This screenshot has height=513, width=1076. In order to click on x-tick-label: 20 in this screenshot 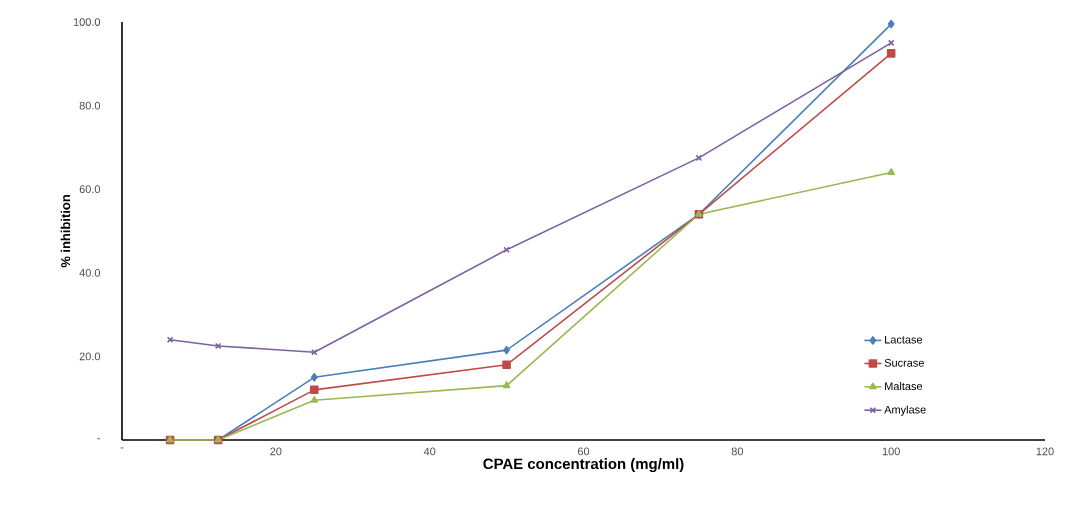, I will do `click(276, 451)`.